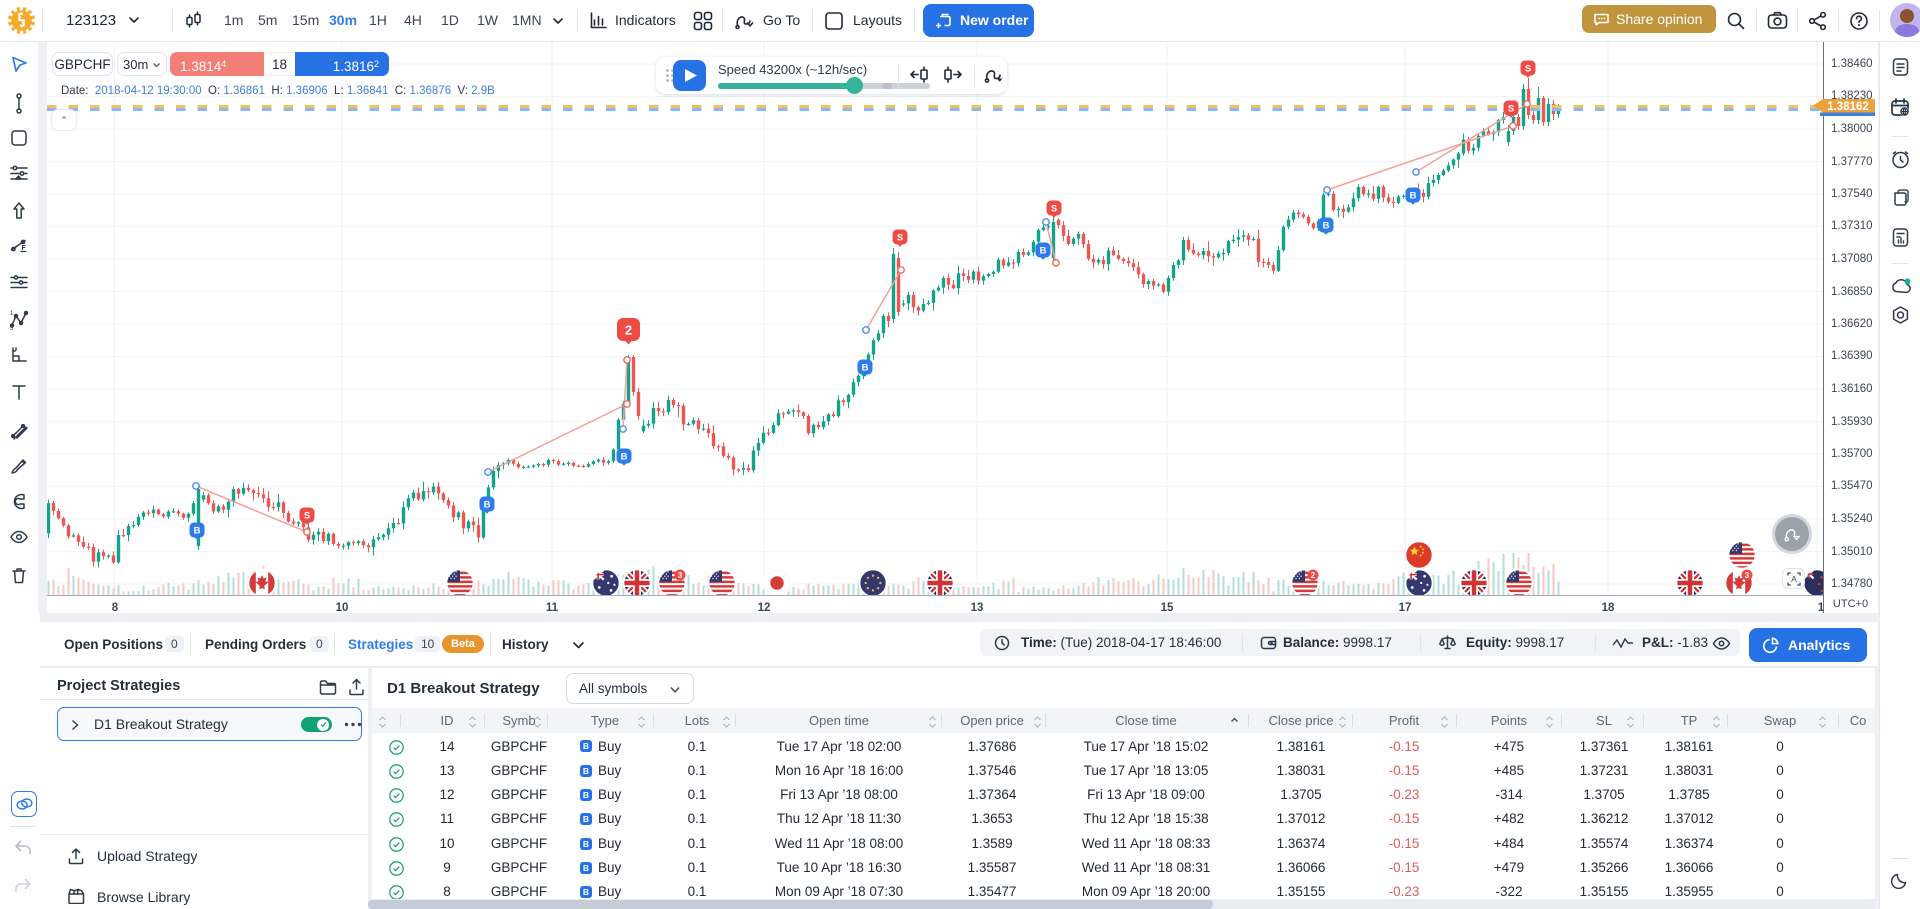  Describe the element at coordinates (1848, 107) in the screenshot. I see `svg-text: 1.38162` at that location.